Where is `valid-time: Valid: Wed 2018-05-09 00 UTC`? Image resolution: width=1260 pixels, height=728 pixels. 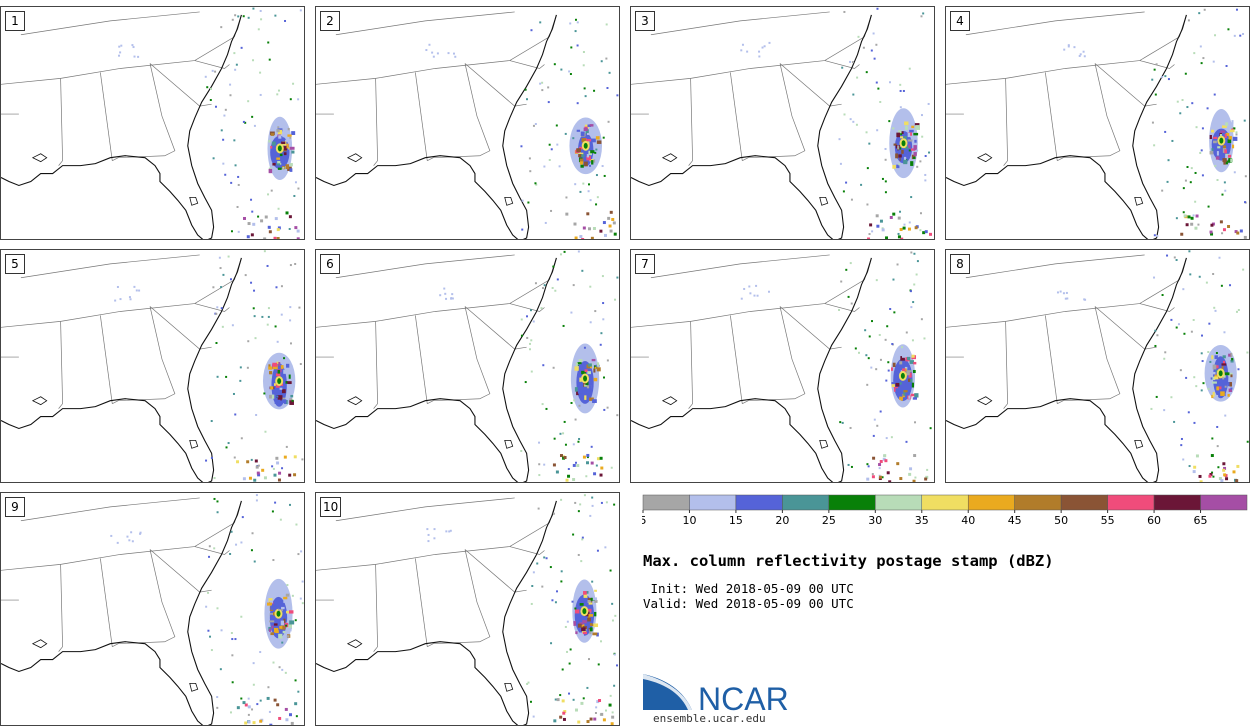
valid-time: Valid: Wed 2018-05-09 00 UTC is located at coordinates (748, 603).